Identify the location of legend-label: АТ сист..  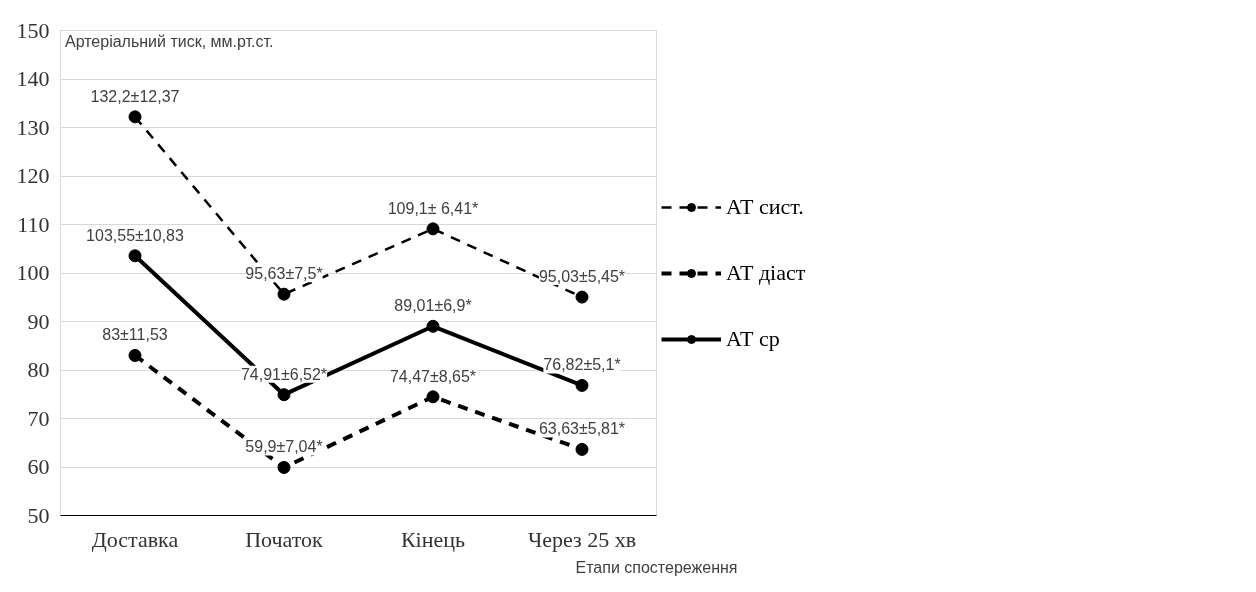
(765, 206).